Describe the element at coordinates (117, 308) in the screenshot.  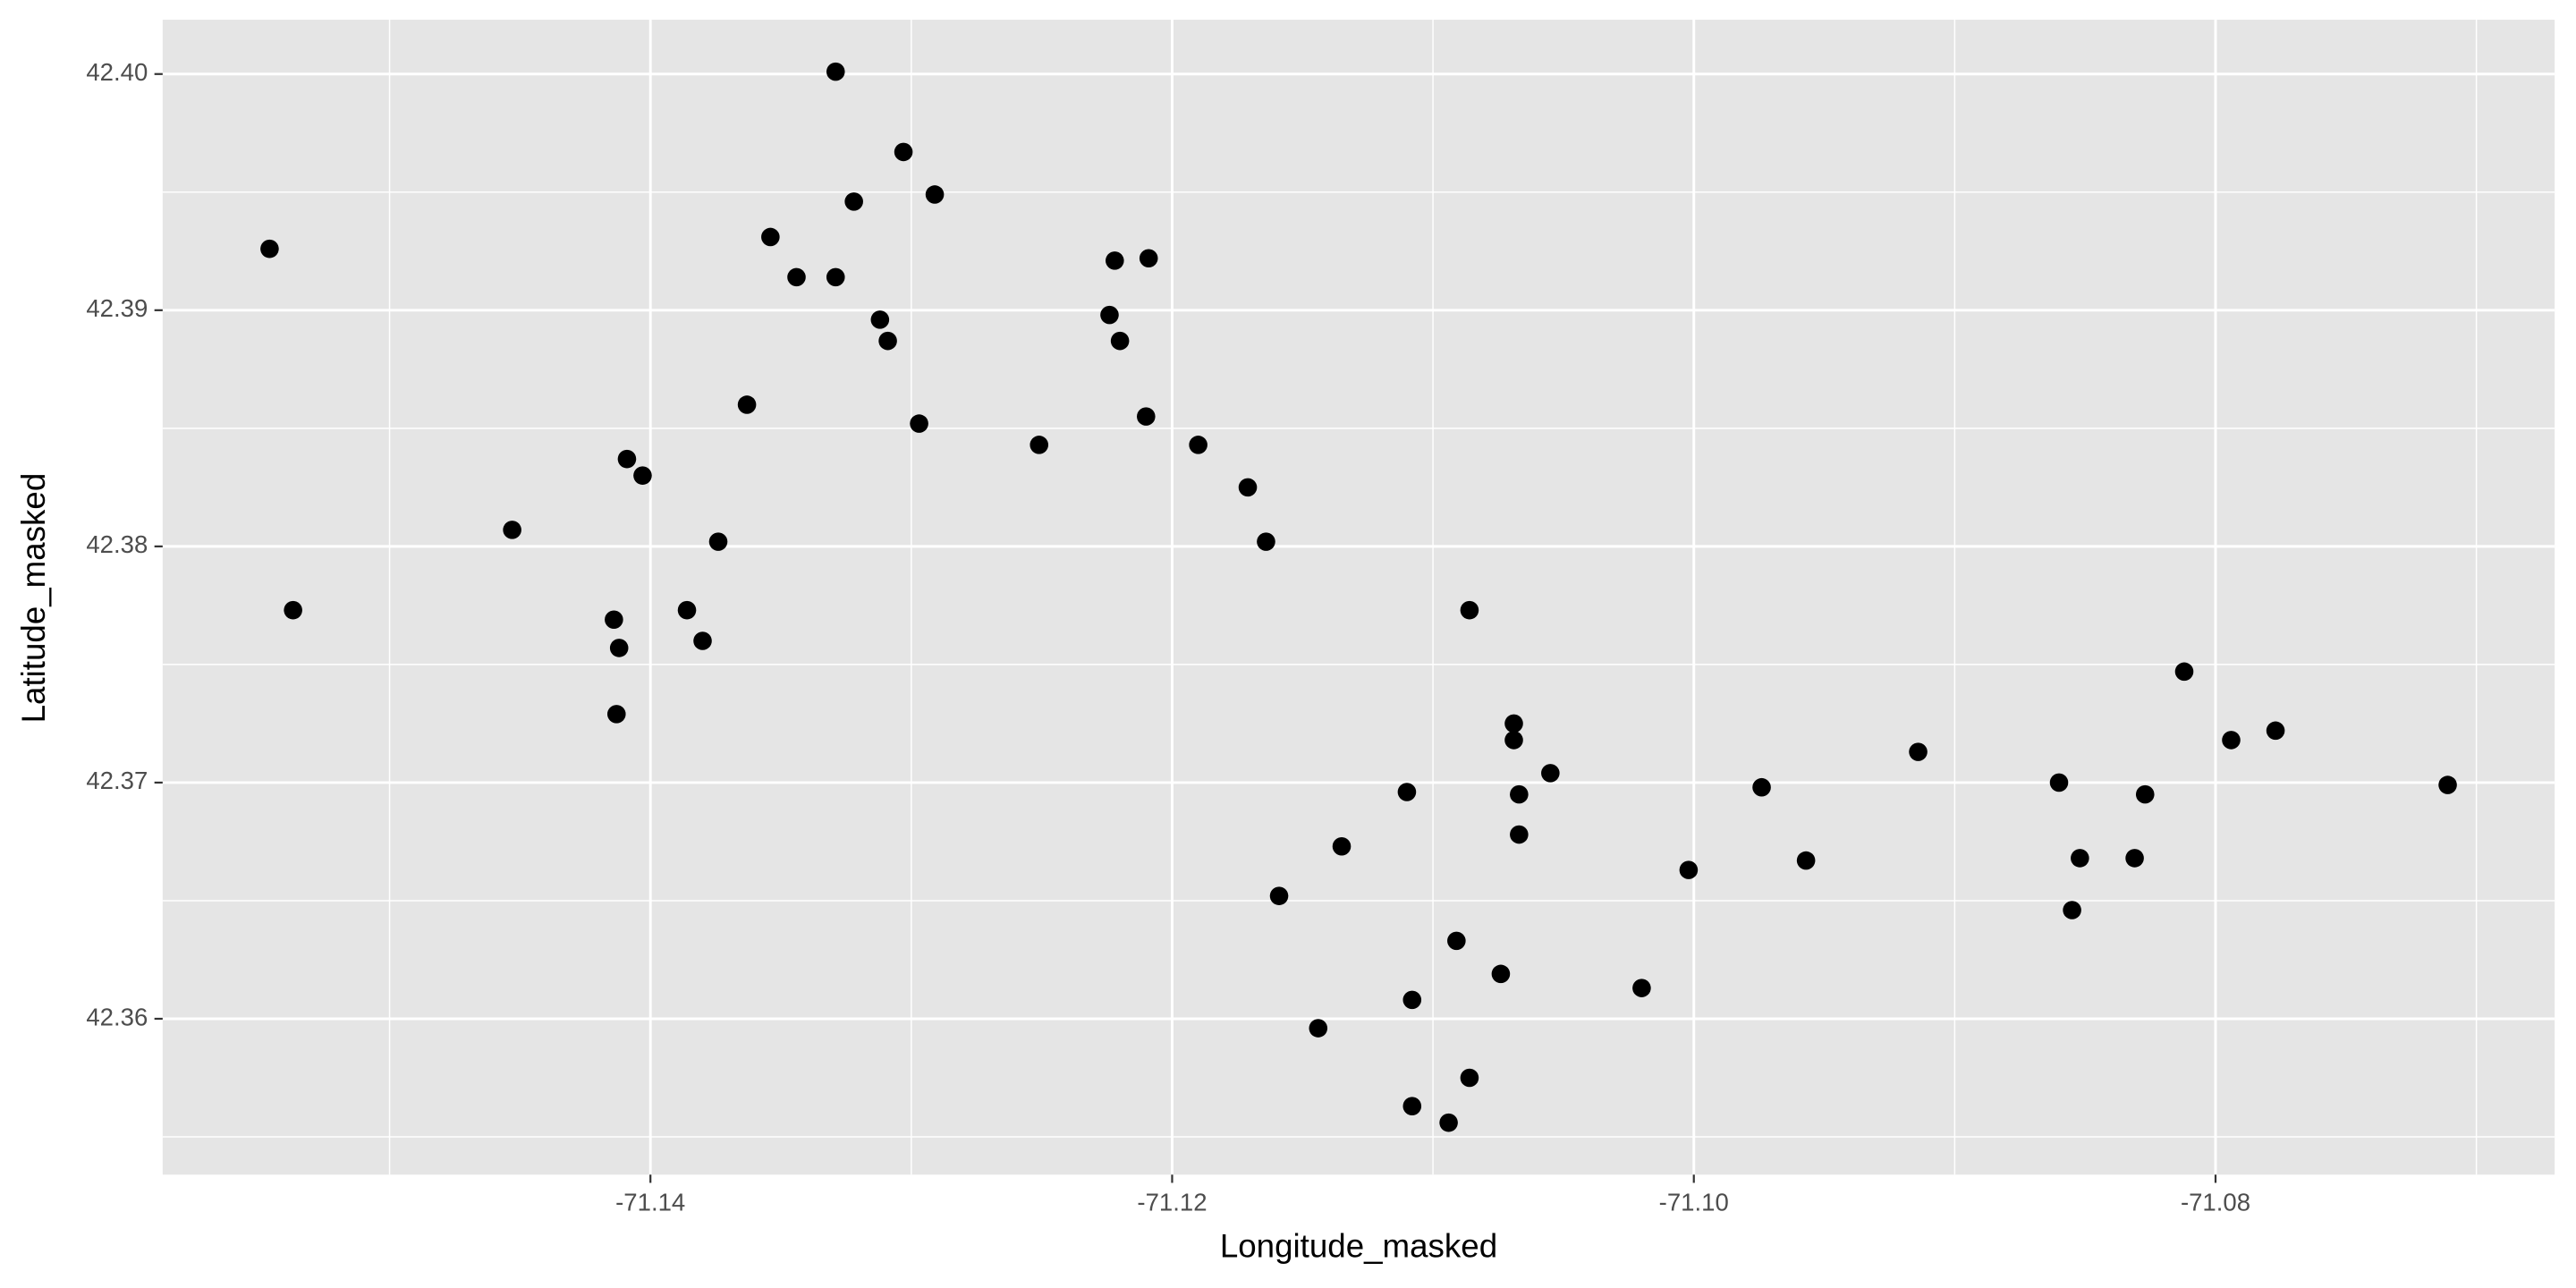
I see `y-tick-label: 42.39` at that location.